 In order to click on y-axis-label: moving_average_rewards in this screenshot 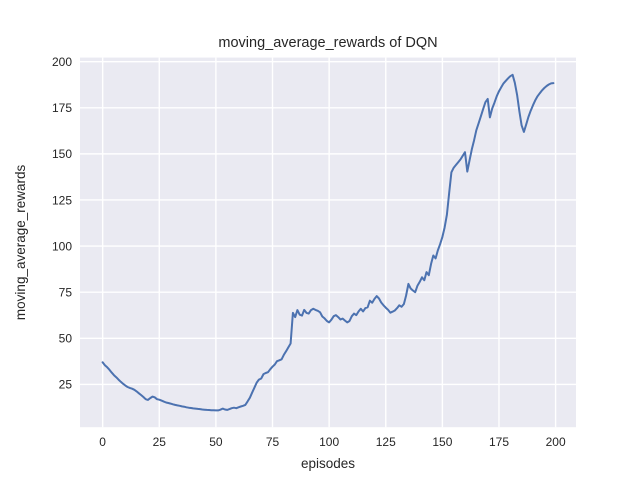, I will do `click(20, 242)`.